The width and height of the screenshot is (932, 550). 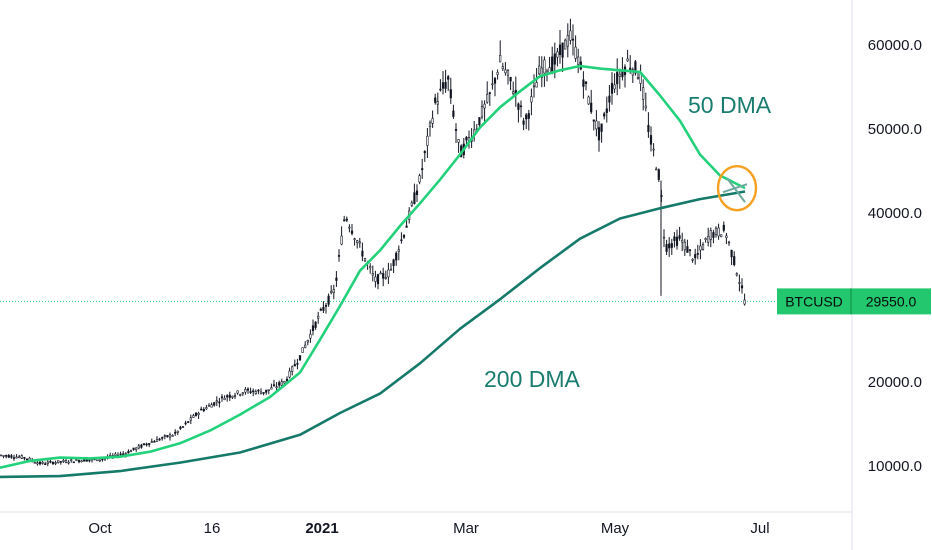 I want to click on crossover-circle, so click(x=737, y=188).